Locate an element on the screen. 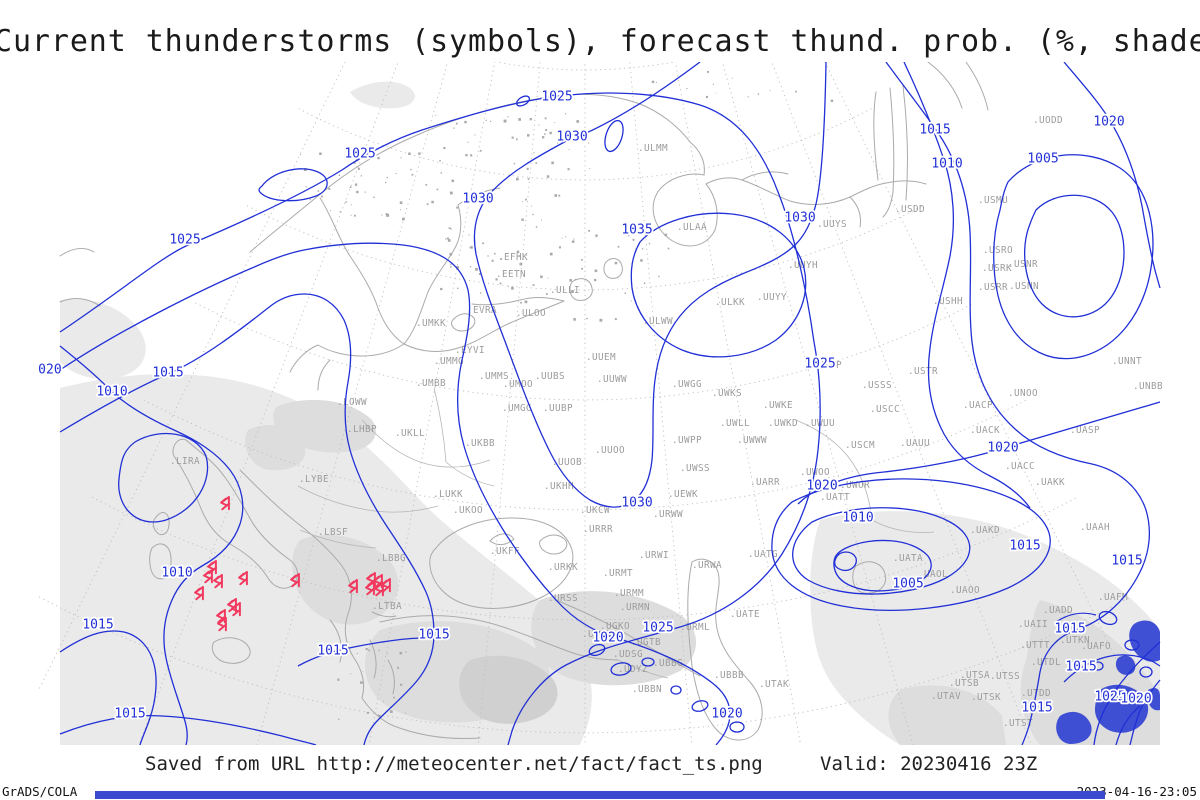  station-label: .UUYS is located at coordinates (832, 224).